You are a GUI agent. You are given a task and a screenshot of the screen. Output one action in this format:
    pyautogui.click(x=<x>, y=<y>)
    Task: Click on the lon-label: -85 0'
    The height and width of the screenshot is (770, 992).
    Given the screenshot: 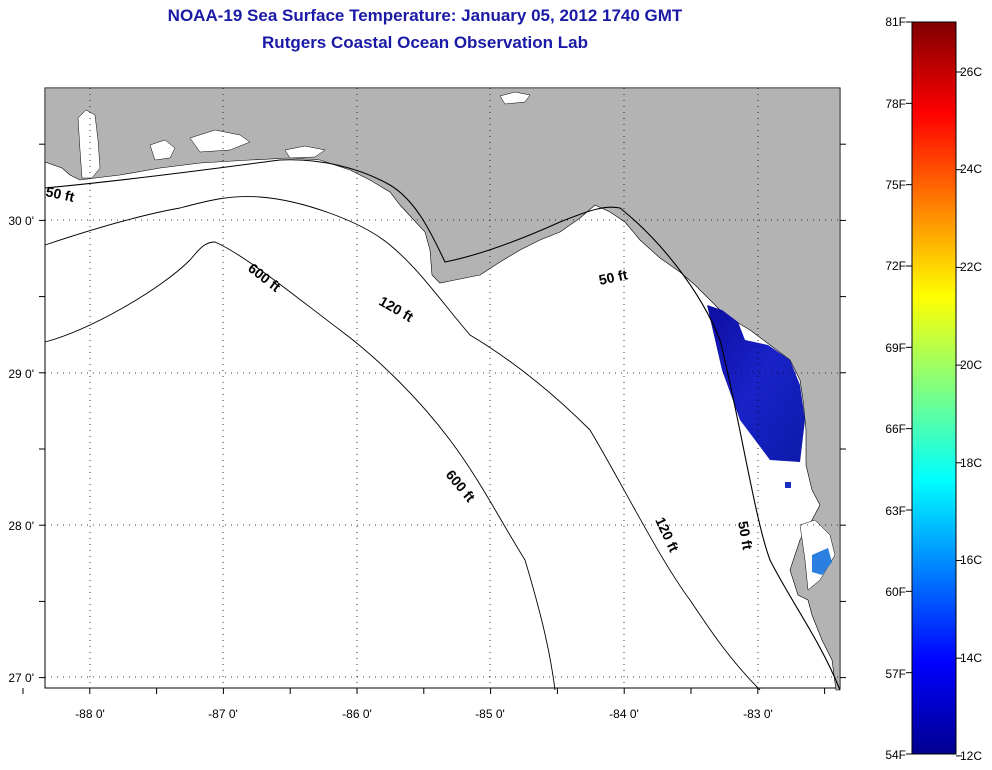 What is the action you would take?
    pyautogui.click(x=490, y=714)
    